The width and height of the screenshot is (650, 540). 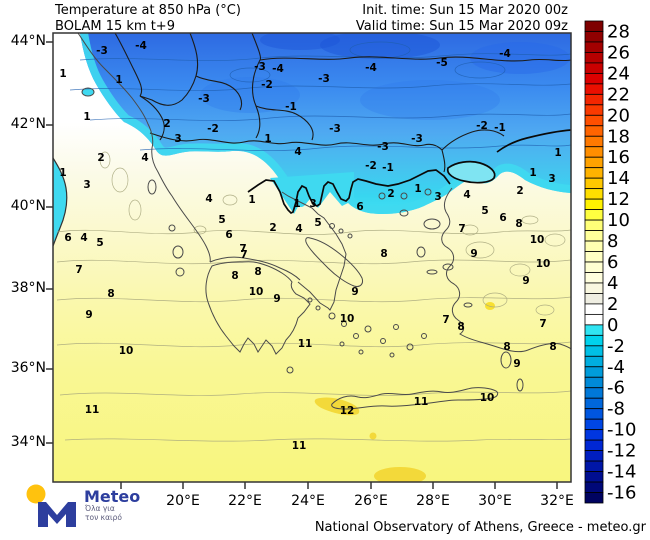 I want to click on contour-label: -4, so click(x=278, y=69).